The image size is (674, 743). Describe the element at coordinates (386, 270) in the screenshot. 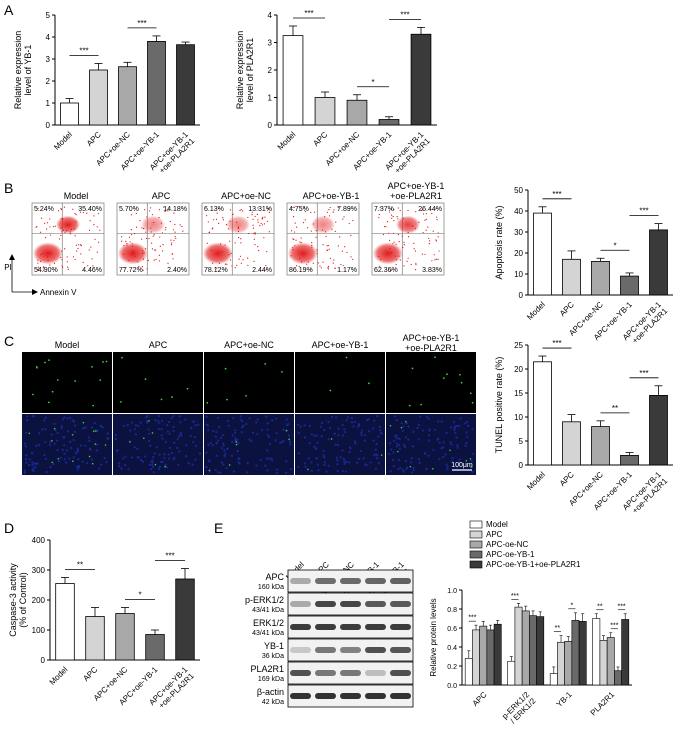

I see `quadrant-lower-left: 62.36%` at that location.